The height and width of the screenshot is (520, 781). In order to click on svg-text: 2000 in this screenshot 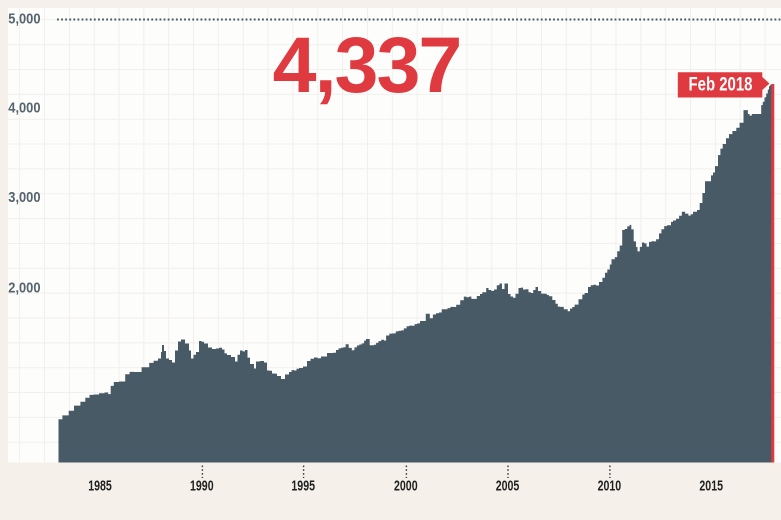, I will do `click(406, 486)`.